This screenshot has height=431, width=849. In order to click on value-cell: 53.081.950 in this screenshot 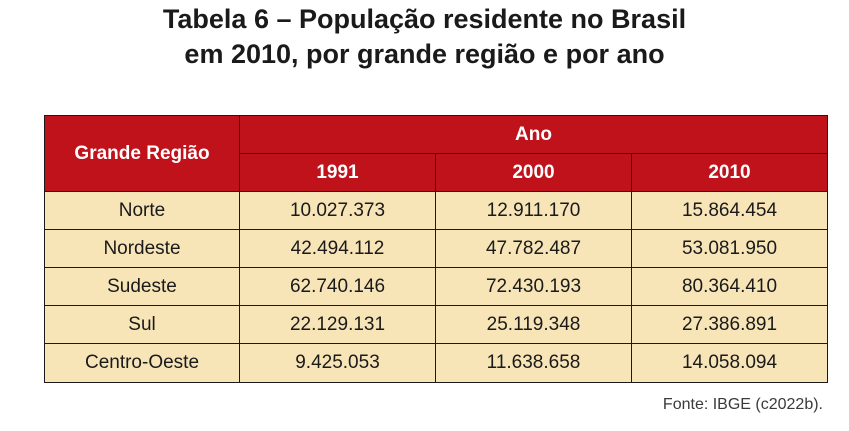, I will do `click(729, 248)`.